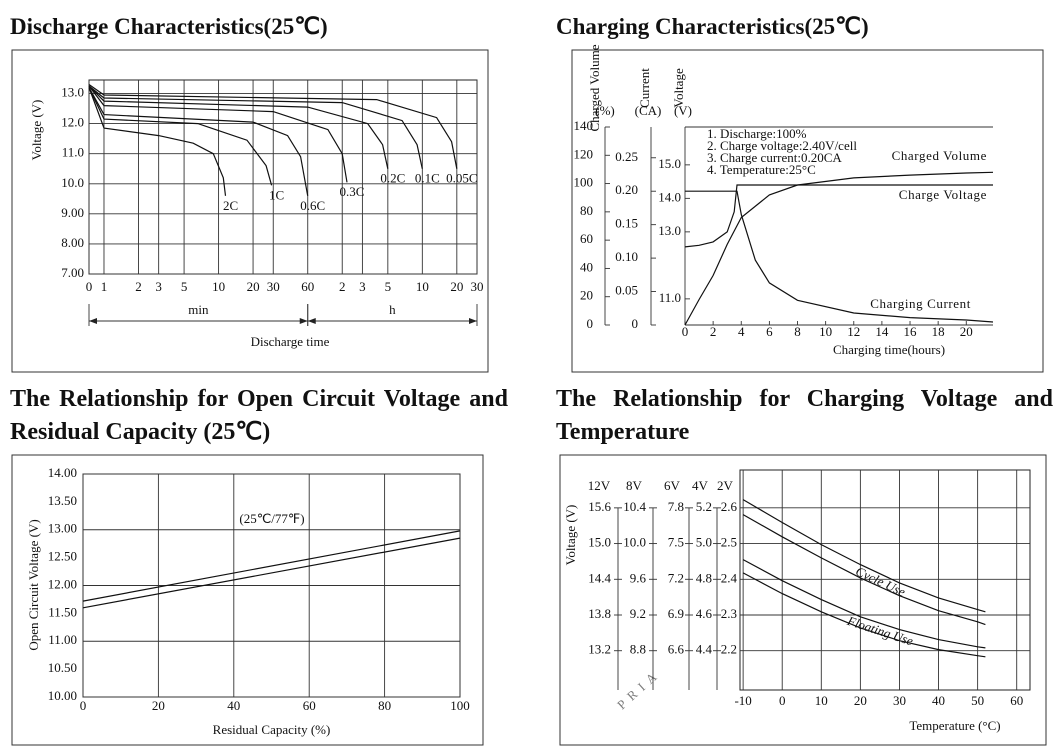 Image resolution: width=1059 pixels, height=751 pixels. Describe the element at coordinates (584, 182) in the screenshot. I see `y-tick-label: 100` at that location.